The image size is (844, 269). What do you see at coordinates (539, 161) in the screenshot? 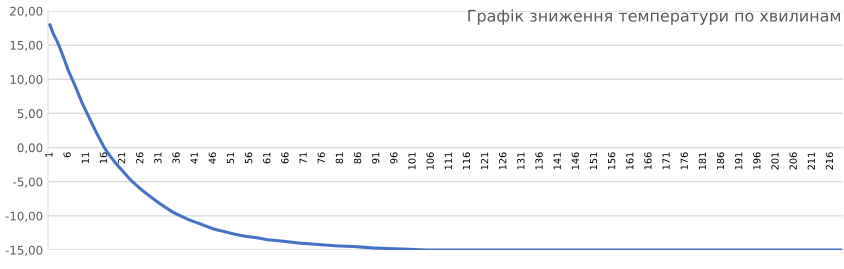
I see `x-tick-label: 136` at bounding box center [539, 161].